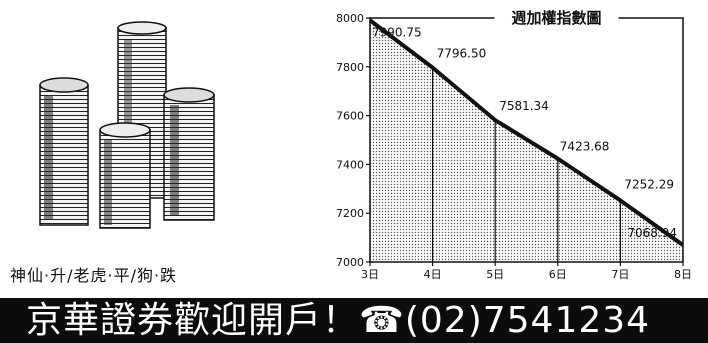 This screenshot has height=343, width=708. Describe the element at coordinates (524, 106) in the screenshot. I see `data-label: 7581.34` at that location.